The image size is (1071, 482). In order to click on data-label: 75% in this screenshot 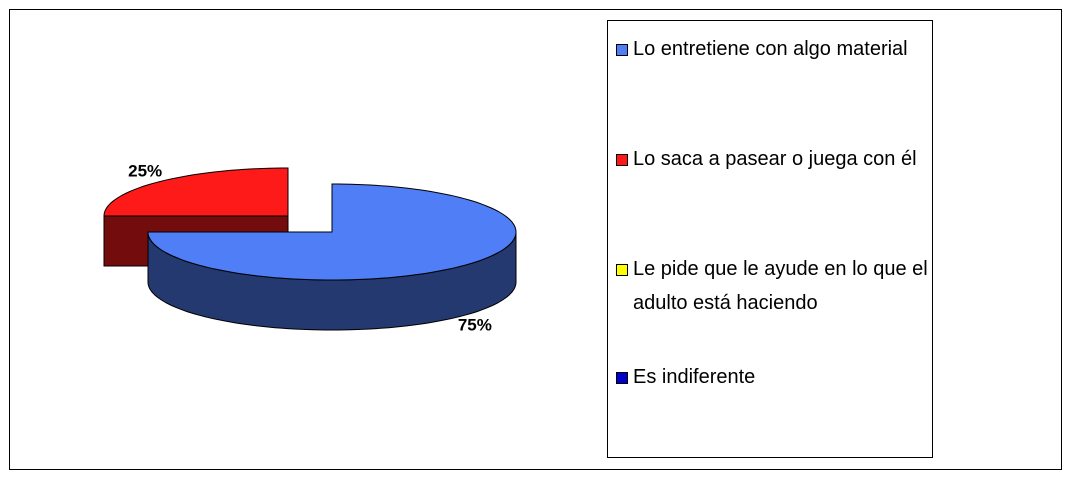, I will do `click(475, 324)`.